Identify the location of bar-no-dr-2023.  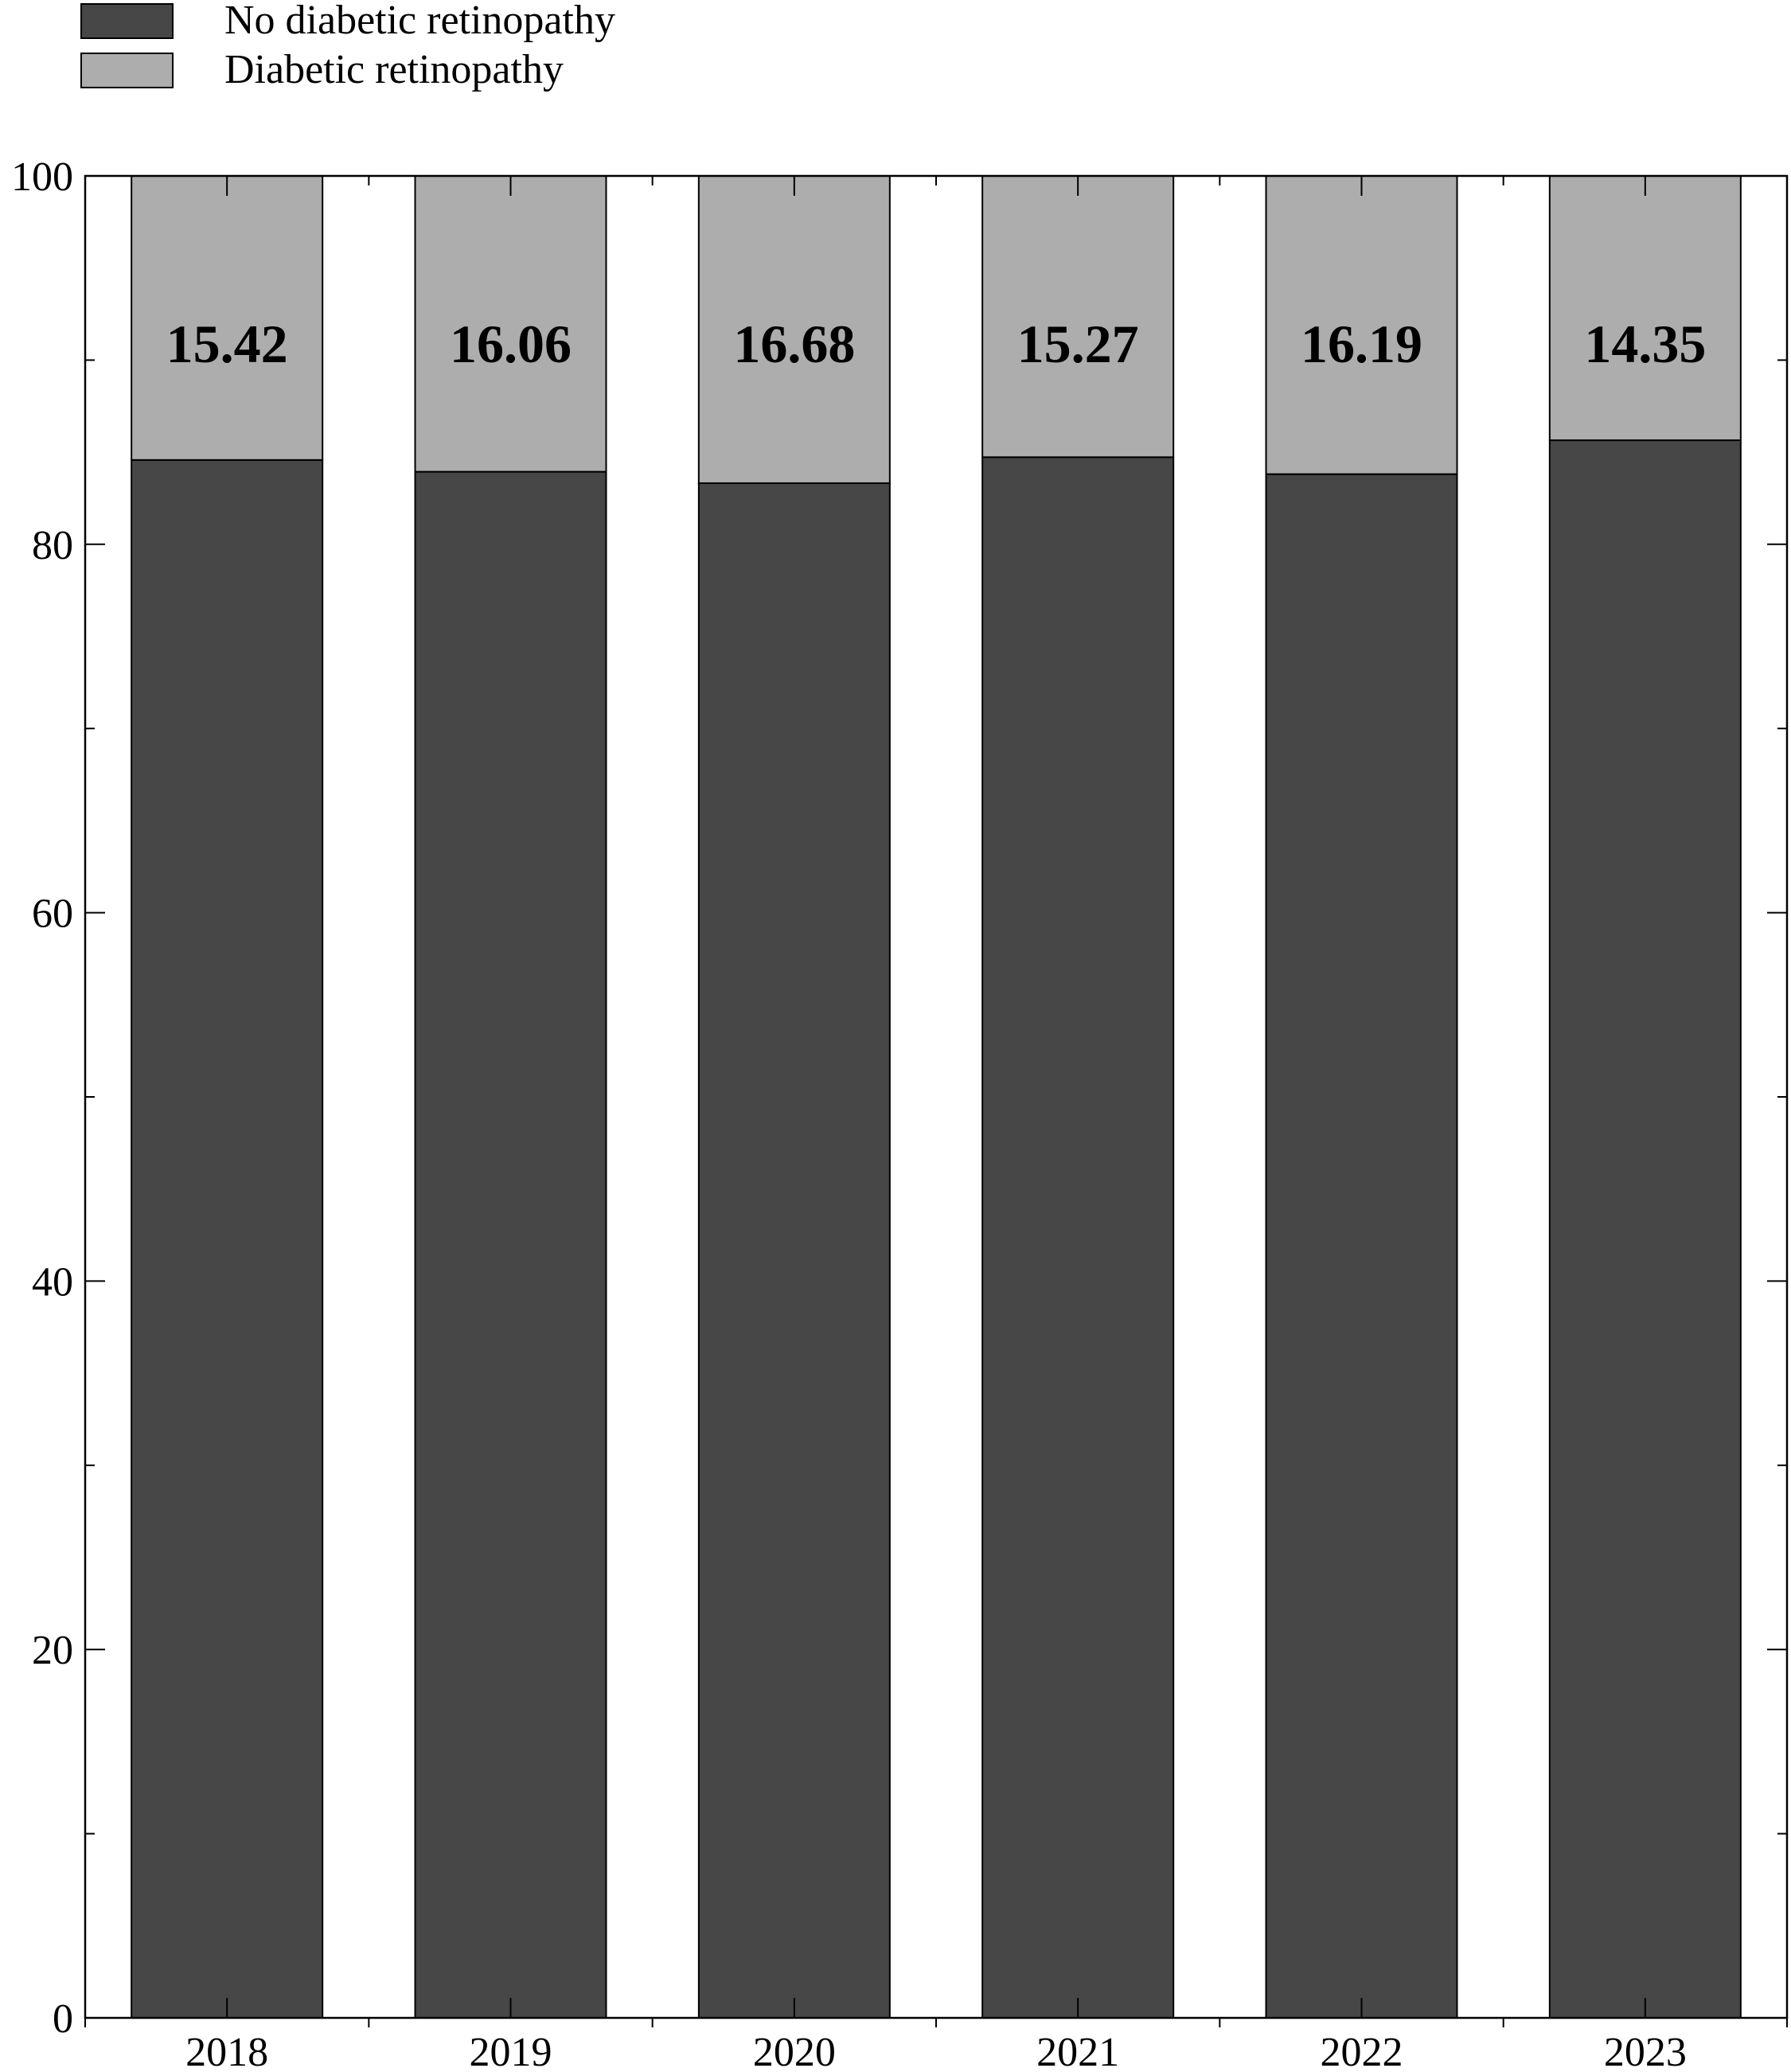
(1645, 1229).